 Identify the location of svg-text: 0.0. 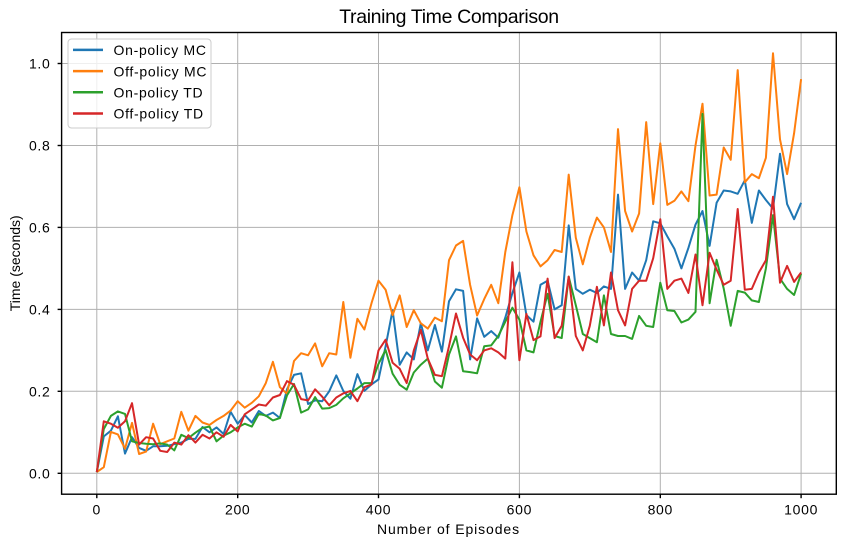
(40, 474).